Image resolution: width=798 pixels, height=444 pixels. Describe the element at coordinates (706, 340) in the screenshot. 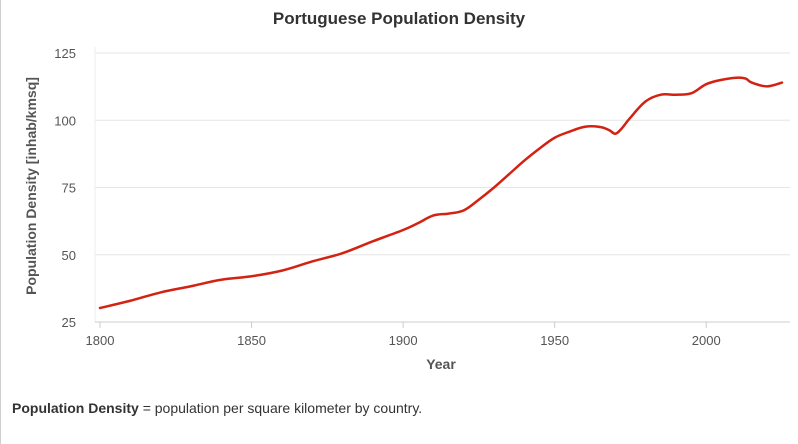

I see `x-tick-label: 2000` at that location.